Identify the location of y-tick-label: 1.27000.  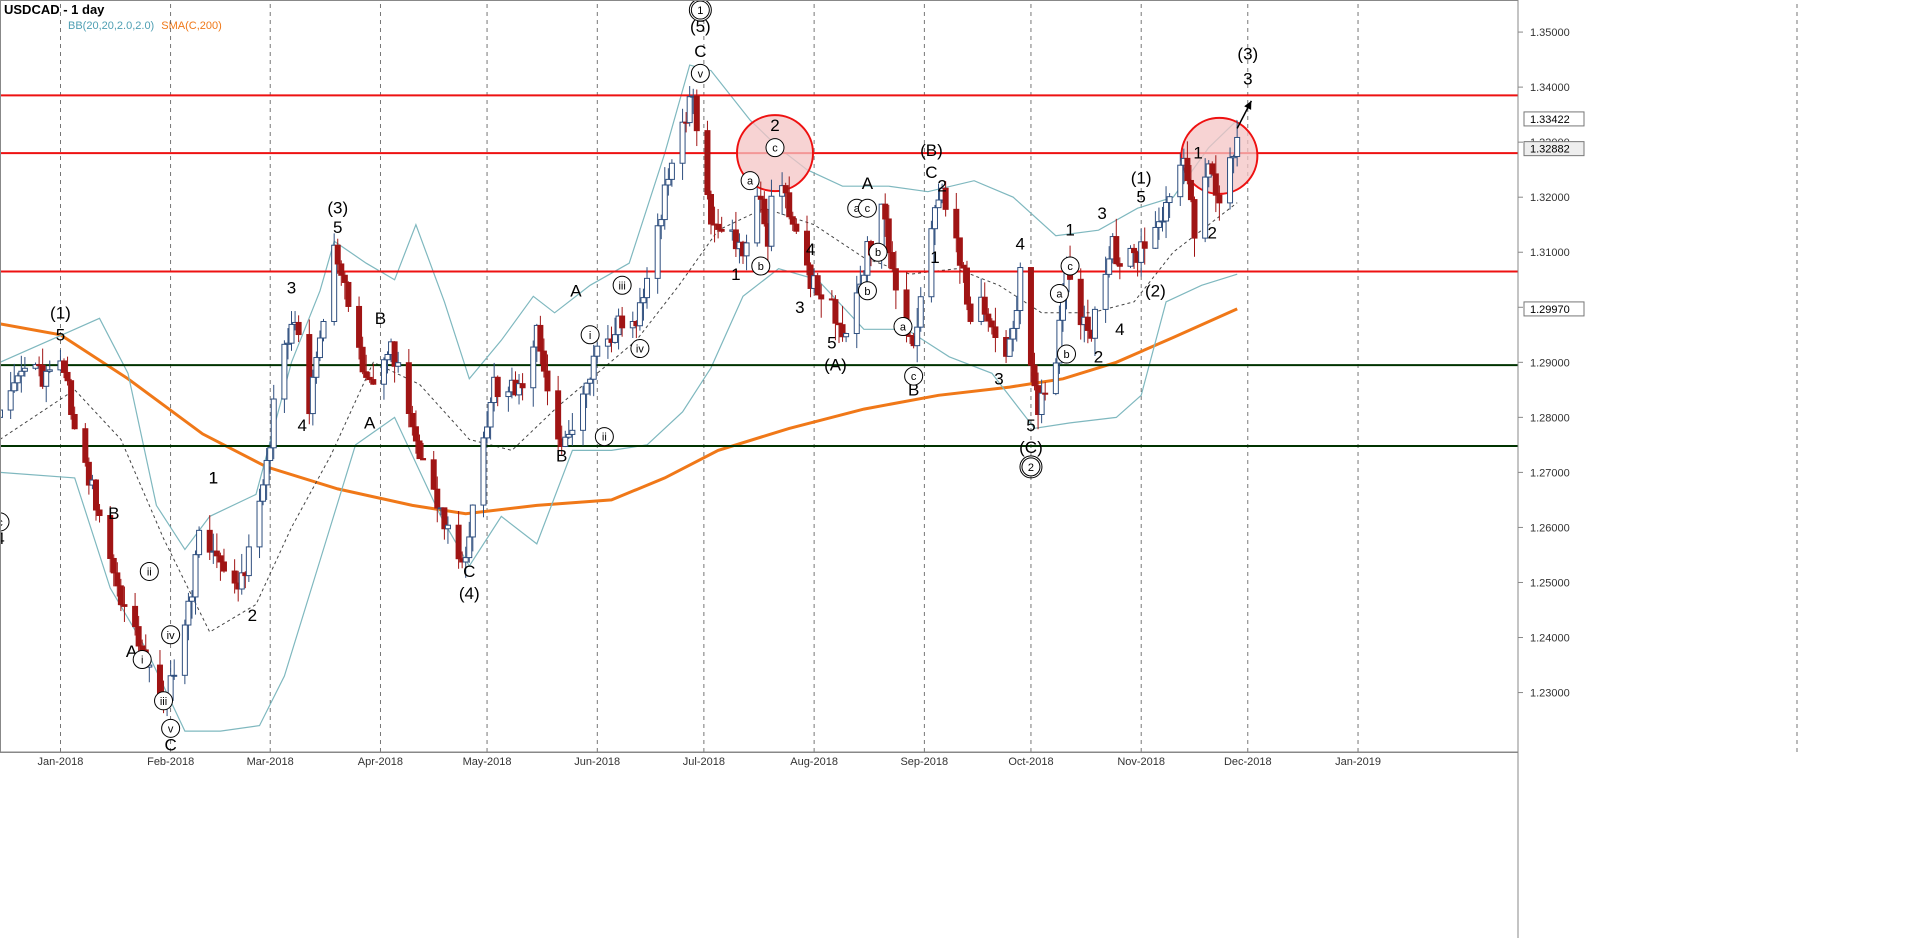
(1550, 473).